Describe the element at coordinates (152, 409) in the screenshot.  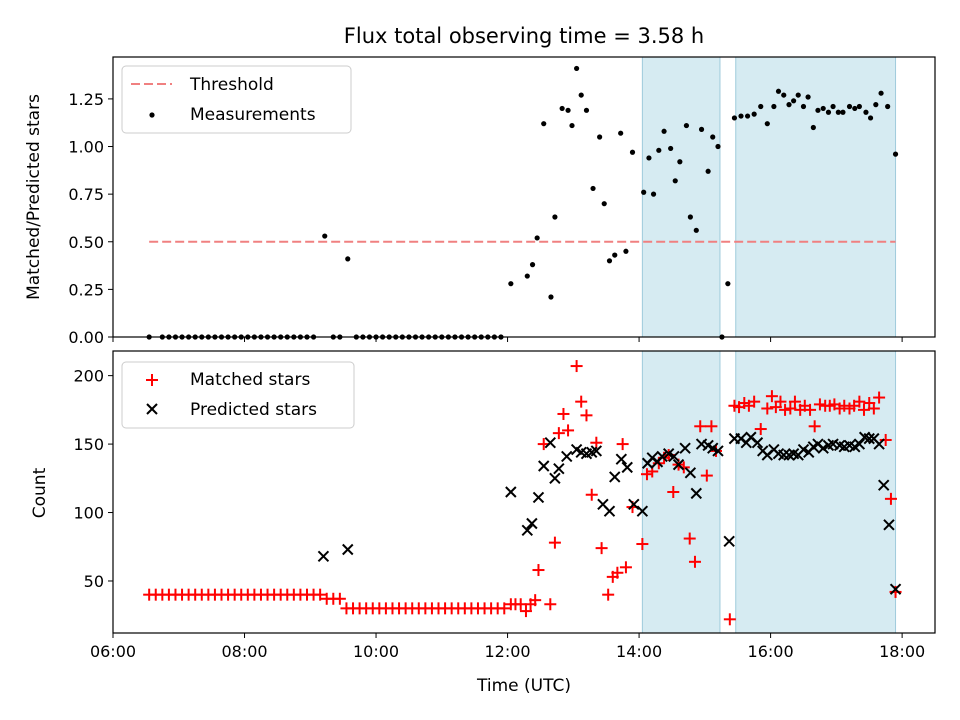
I see `legend-predicted-swatch` at that location.